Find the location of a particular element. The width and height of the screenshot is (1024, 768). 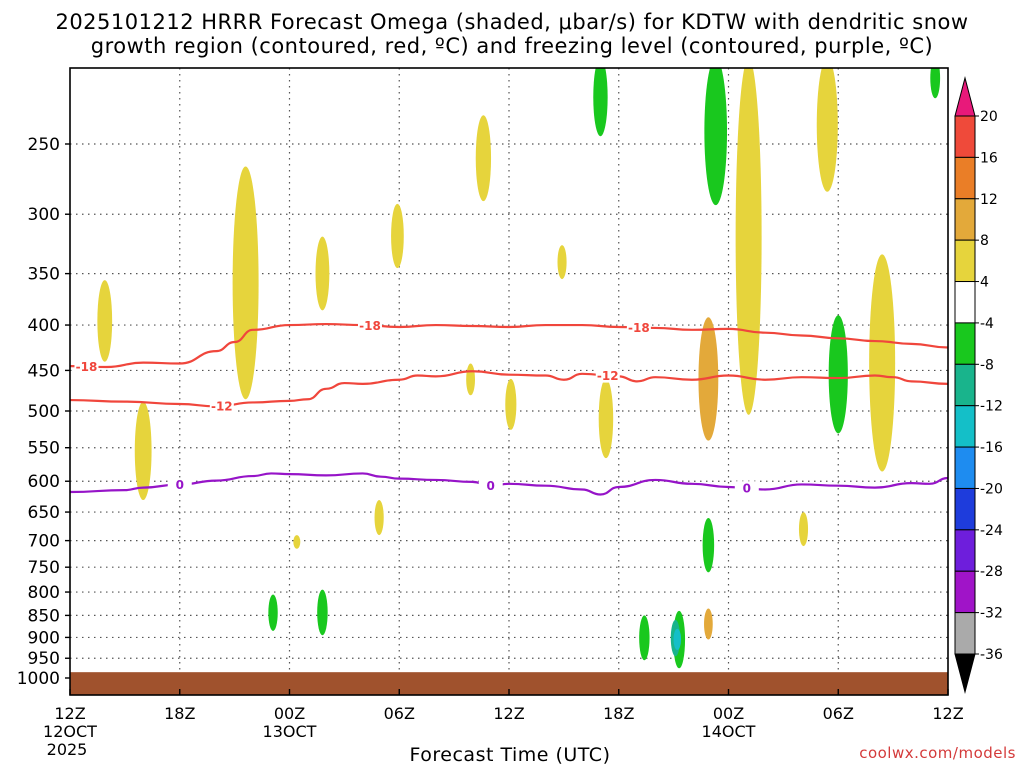

colorbar-label-0: 20 is located at coordinates (989, 117).